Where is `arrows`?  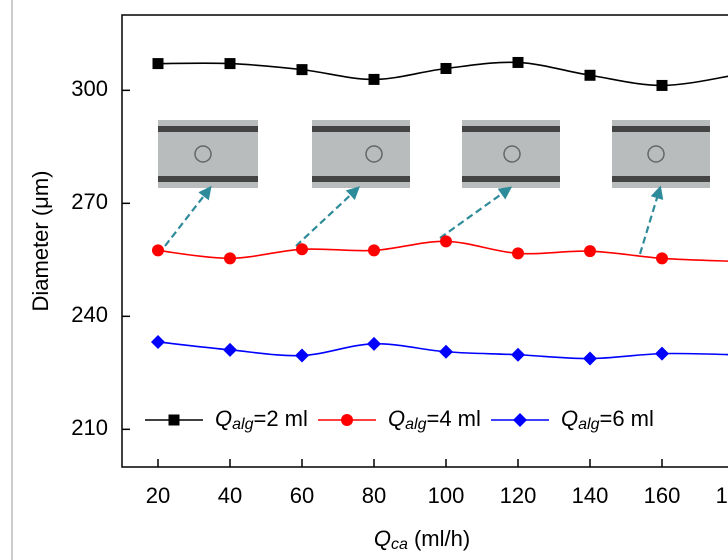 arrows is located at coordinates (414, 220).